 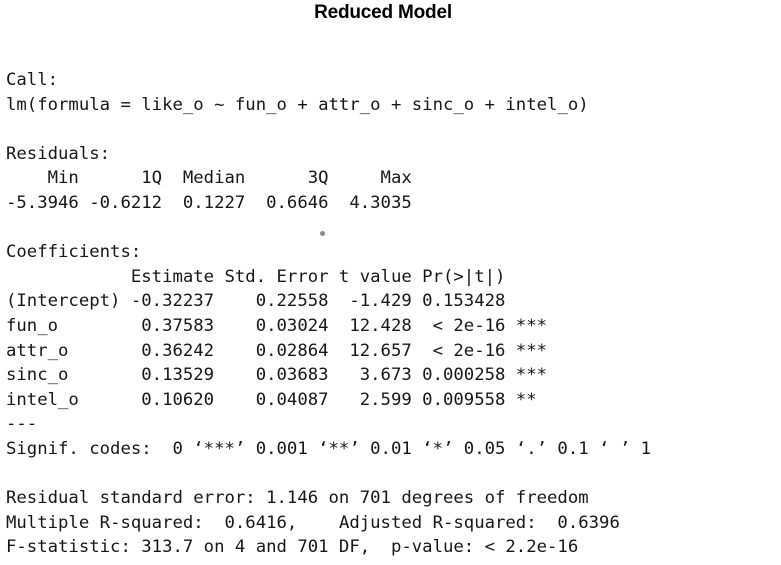 What do you see at coordinates (32, 80) in the screenshot?
I see `call-header: Call:` at bounding box center [32, 80].